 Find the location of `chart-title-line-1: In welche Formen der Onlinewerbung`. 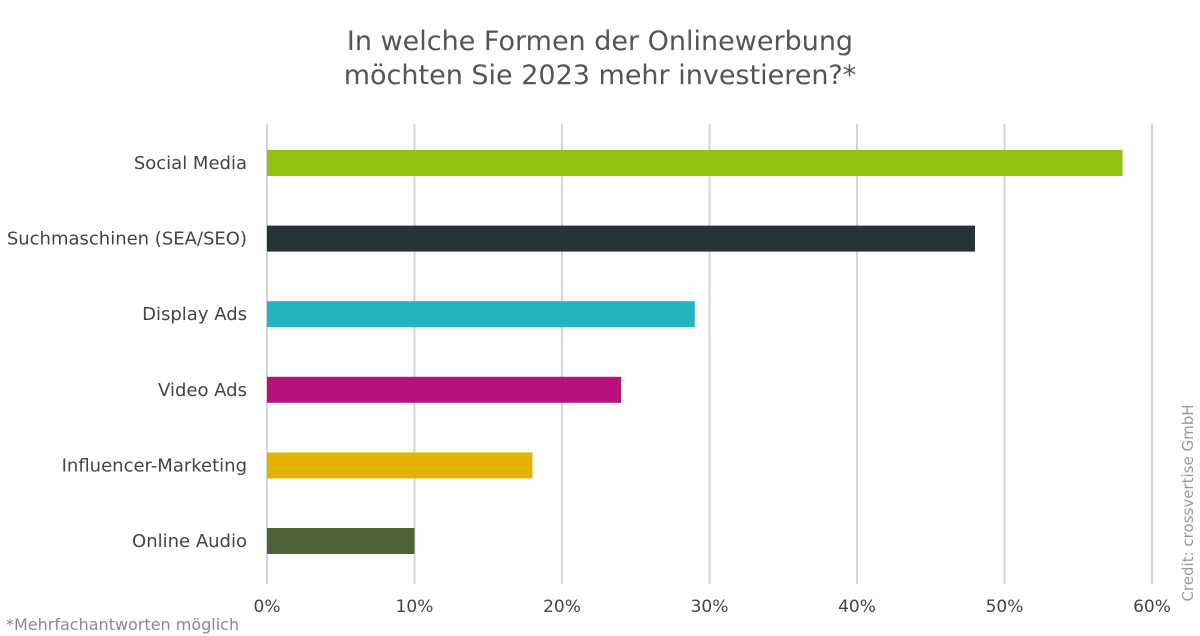

chart-title-line-1: In welche Formen der Onlinewerbung is located at coordinates (600, 41).